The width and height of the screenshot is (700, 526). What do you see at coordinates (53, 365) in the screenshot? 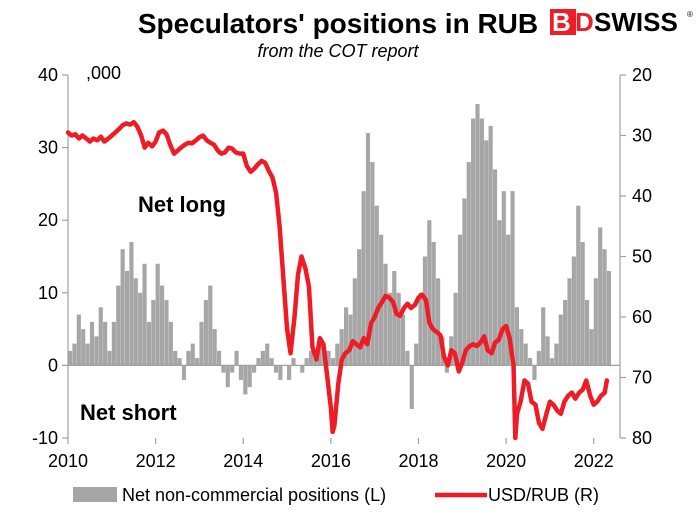
I see `left-tick-label: 0` at bounding box center [53, 365].